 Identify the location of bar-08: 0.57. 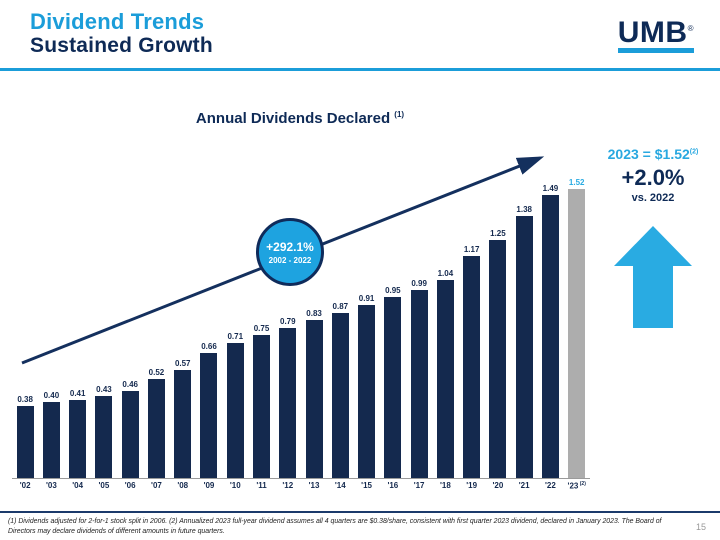
(183, 321).